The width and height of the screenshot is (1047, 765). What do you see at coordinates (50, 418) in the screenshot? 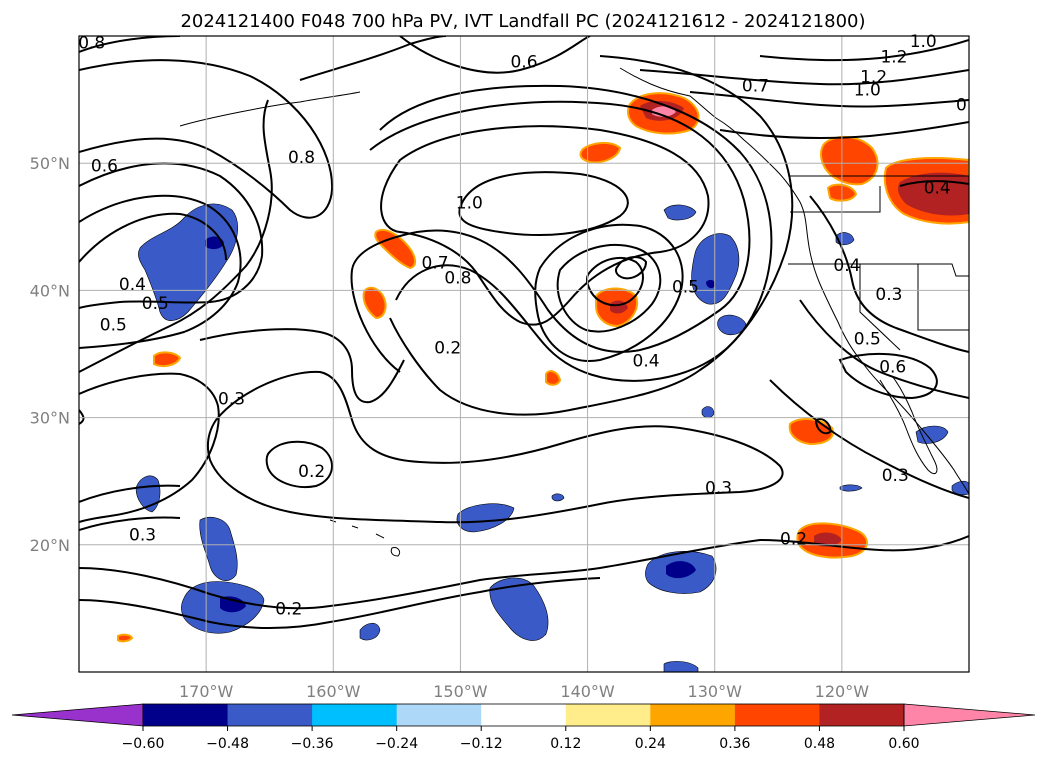
I see `lat-tick-label: 30°N` at bounding box center [50, 418].